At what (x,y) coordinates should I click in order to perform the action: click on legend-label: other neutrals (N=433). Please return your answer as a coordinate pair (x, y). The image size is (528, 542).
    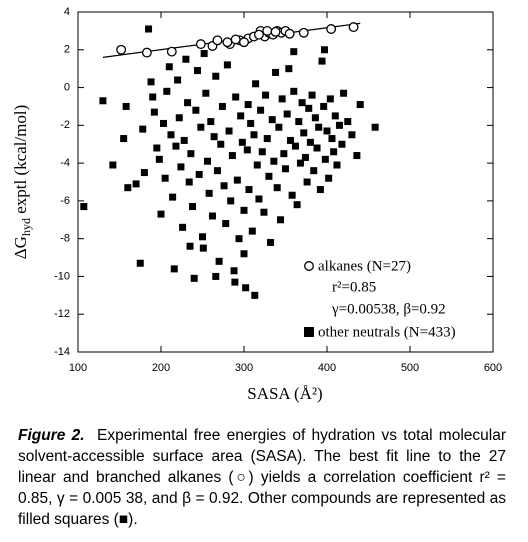
    Looking at the image, I should click on (387, 332).